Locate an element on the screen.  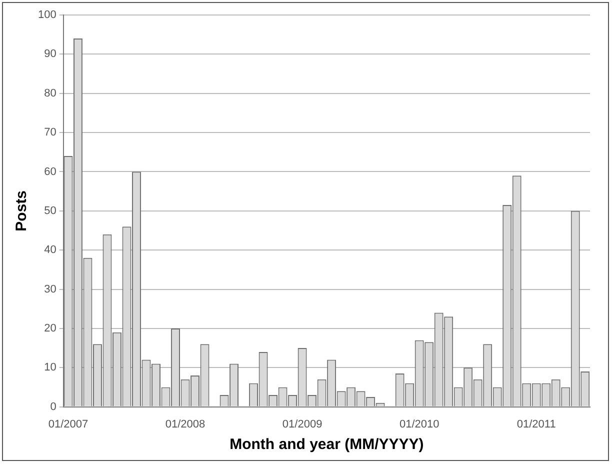
x-tick-label: 01/2011 is located at coordinates (536, 424).